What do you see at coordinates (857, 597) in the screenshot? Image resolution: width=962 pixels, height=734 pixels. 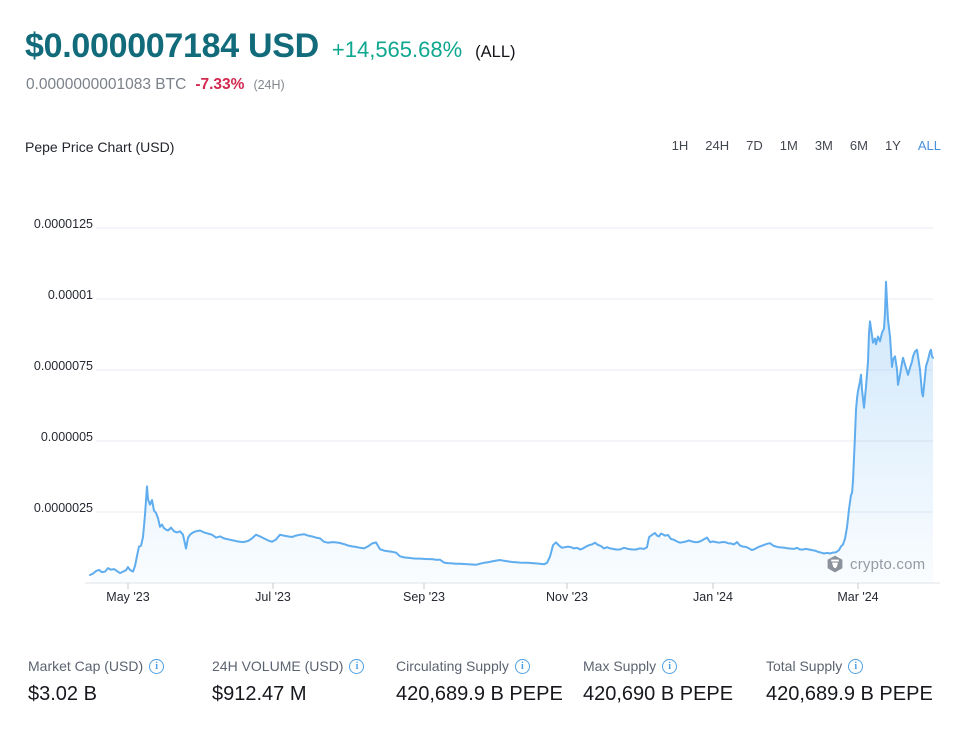 I see `svg-text: Mar '24` at bounding box center [857, 597].